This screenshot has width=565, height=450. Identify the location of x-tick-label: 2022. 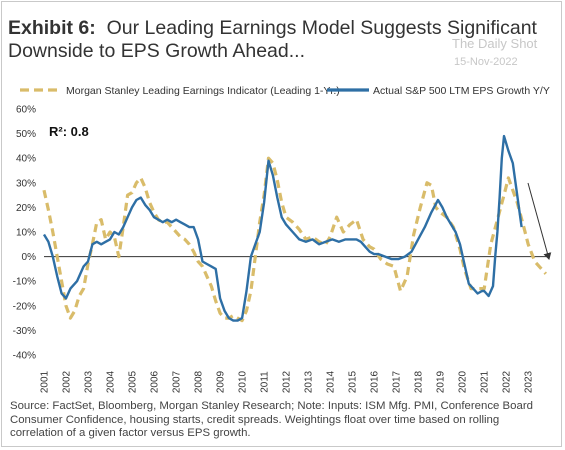
(507, 381).